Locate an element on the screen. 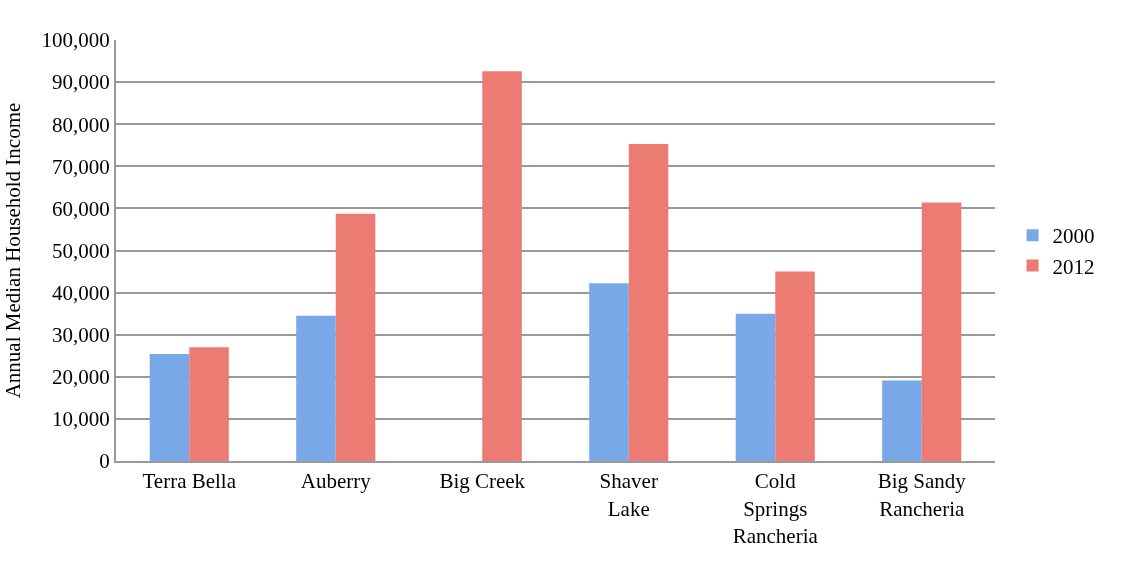 This screenshot has height=586, width=1145. y-tick-label: 60,000 is located at coordinates (81, 208).